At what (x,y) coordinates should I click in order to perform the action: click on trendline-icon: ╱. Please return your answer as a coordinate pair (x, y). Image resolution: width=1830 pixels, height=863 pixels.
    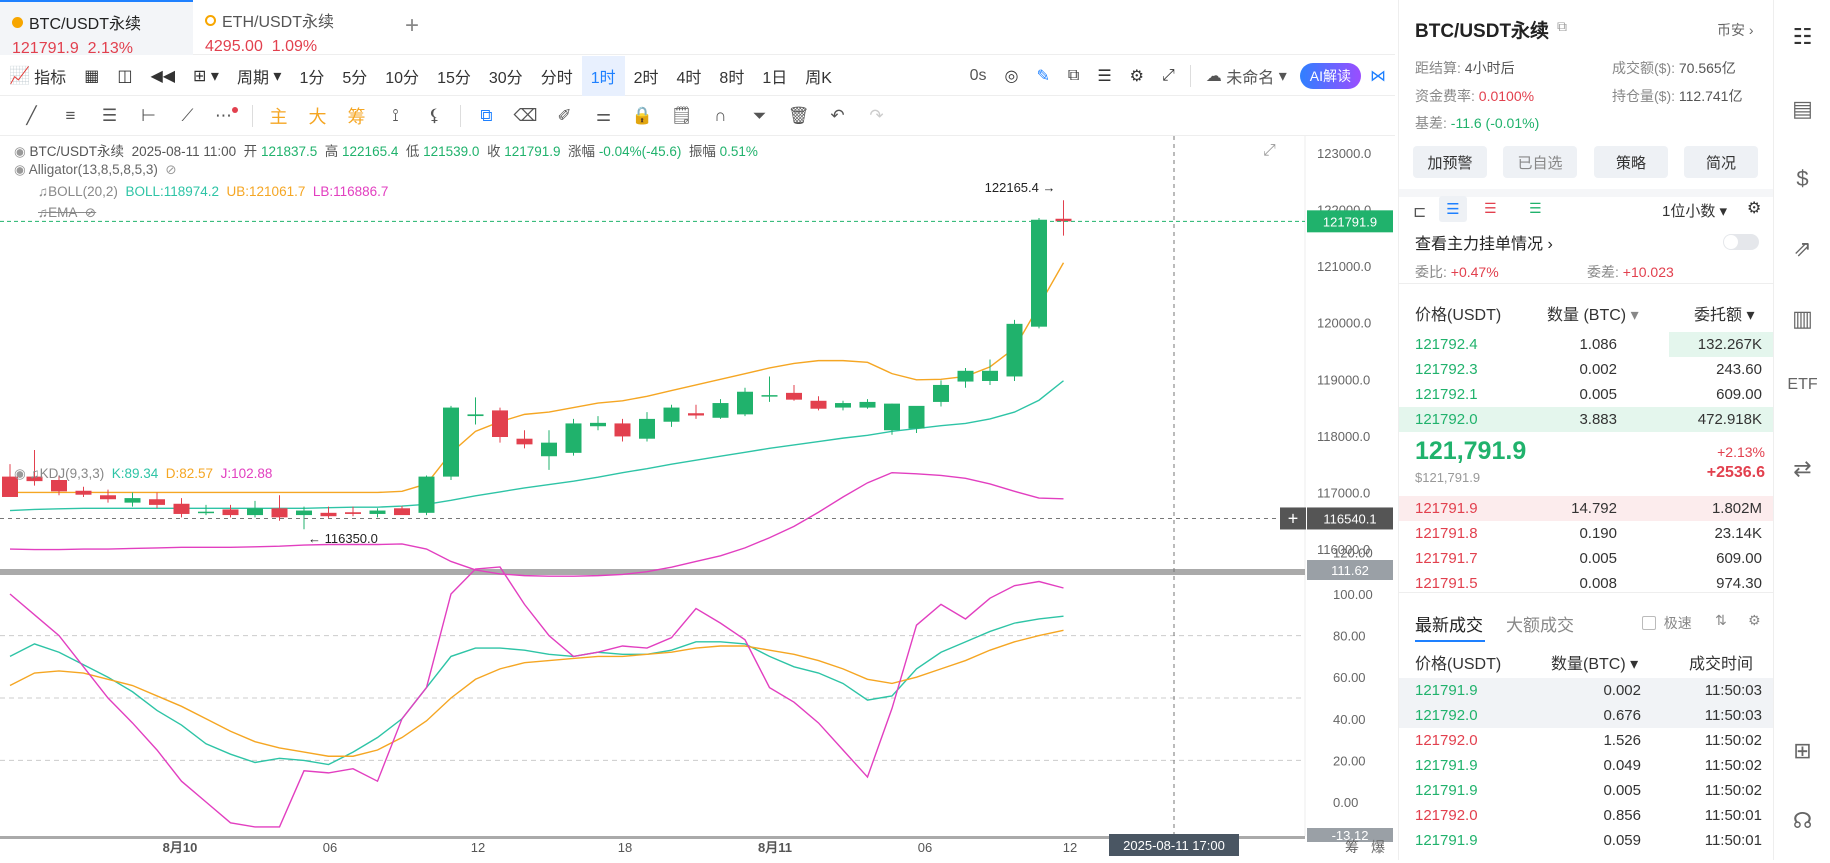
    Looking at the image, I should click on (31, 115).